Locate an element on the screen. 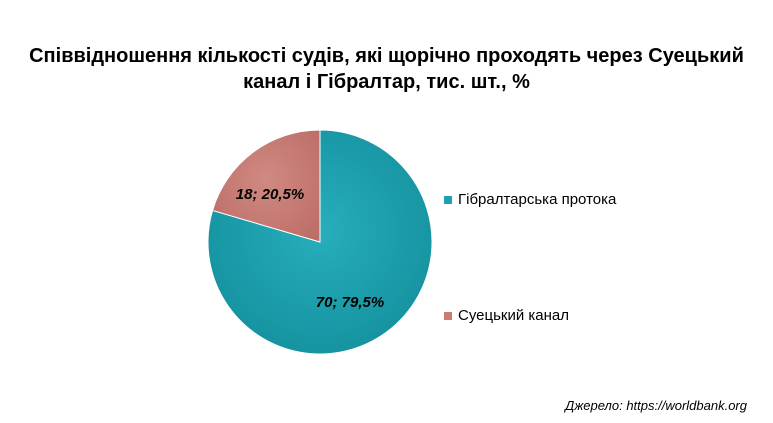 Image resolution: width=773 pixels, height=423 pixels. legend-label-suez: Суецький канал is located at coordinates (514, 315).